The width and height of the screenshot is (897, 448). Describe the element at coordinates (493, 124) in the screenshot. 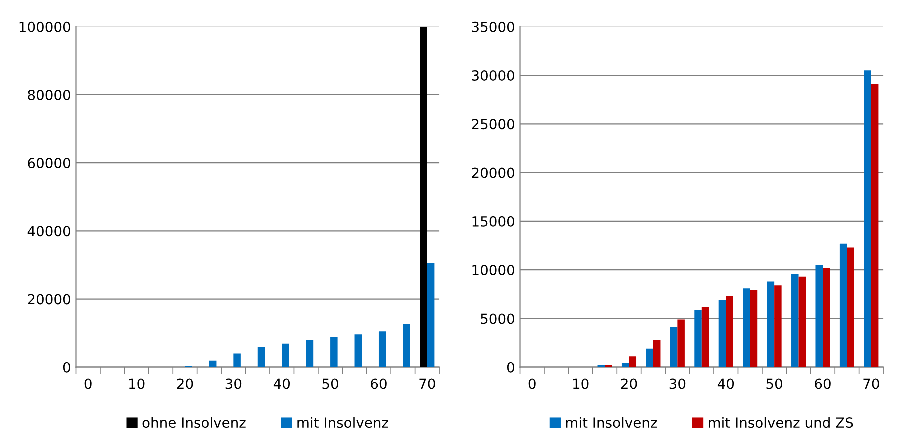

I see `y-tick-label: 25000` at that location.